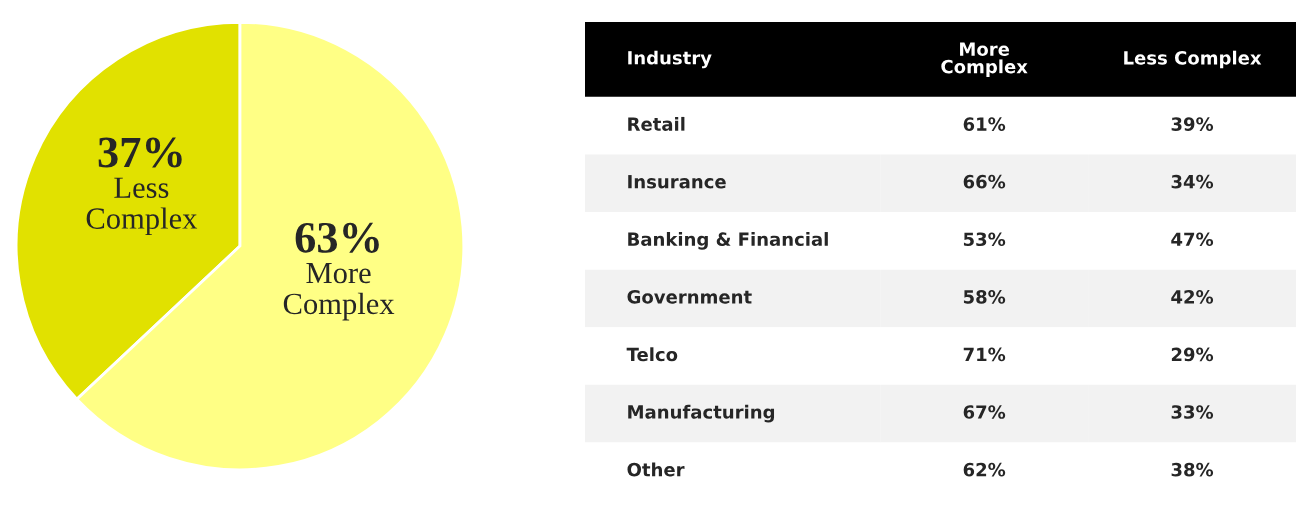 Image resolution: width=1296 pixels, height=507 pixels. What do you see at coordinates (142, 206) in the screenshot?
I see `slice-label: Less Complex` at bounding box center [142, 206].